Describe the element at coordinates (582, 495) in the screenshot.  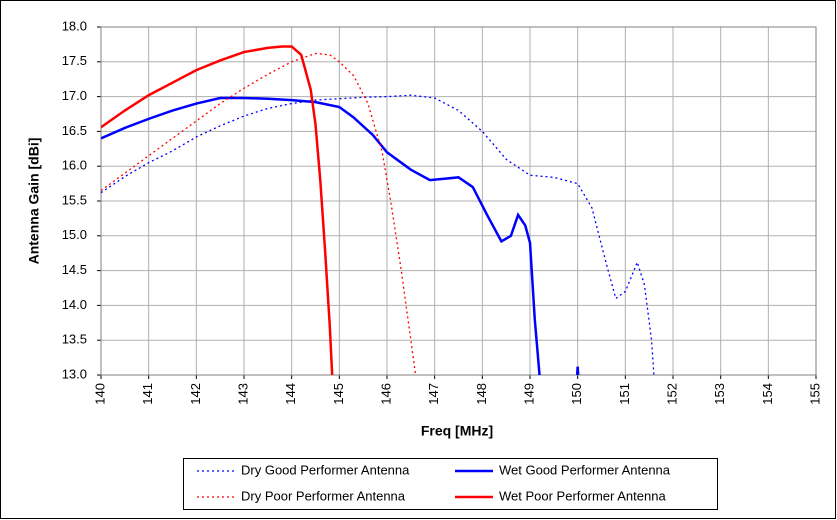
I see `legend-label: Wet Poor Performer Antenna` at that location.